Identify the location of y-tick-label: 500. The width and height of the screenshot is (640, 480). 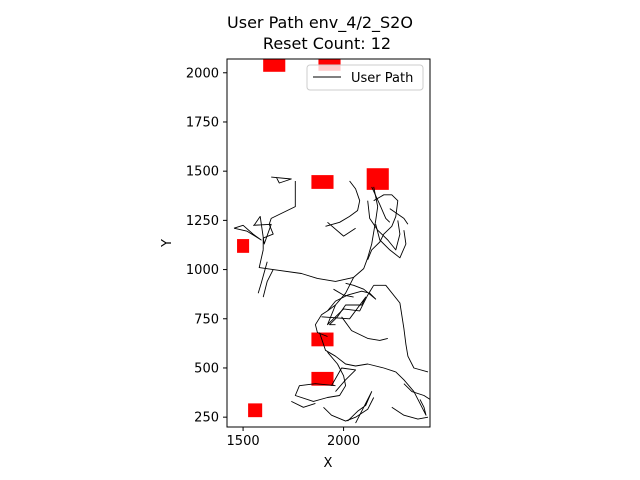
(206, 368).